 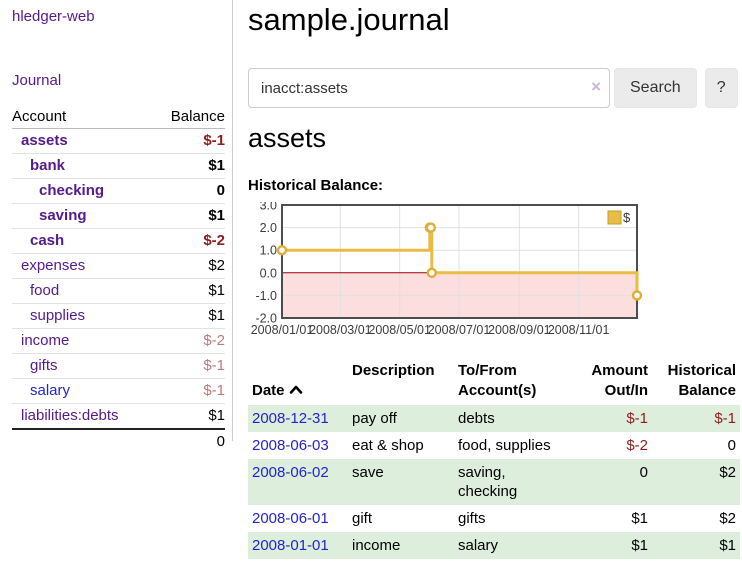 I want to click on transaction-row: 2008-01-01 income salary $1 $1, so click(x=494, y=545).